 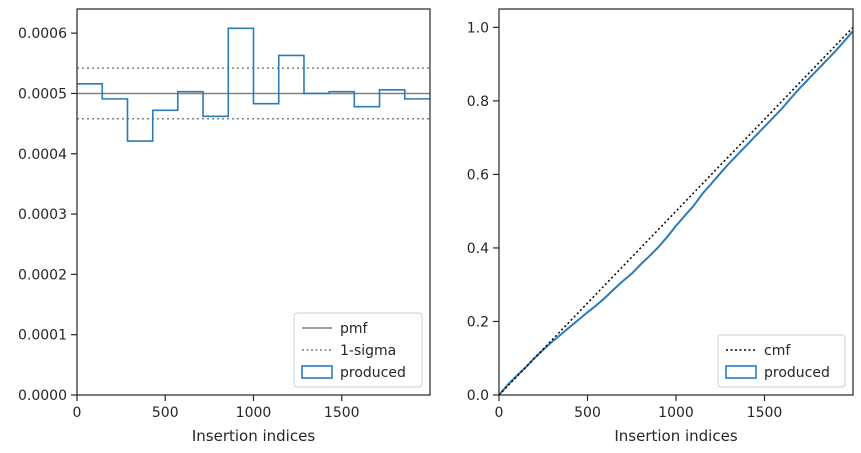 I want to click on legend: cmf produced, so click(x=781, y=361).